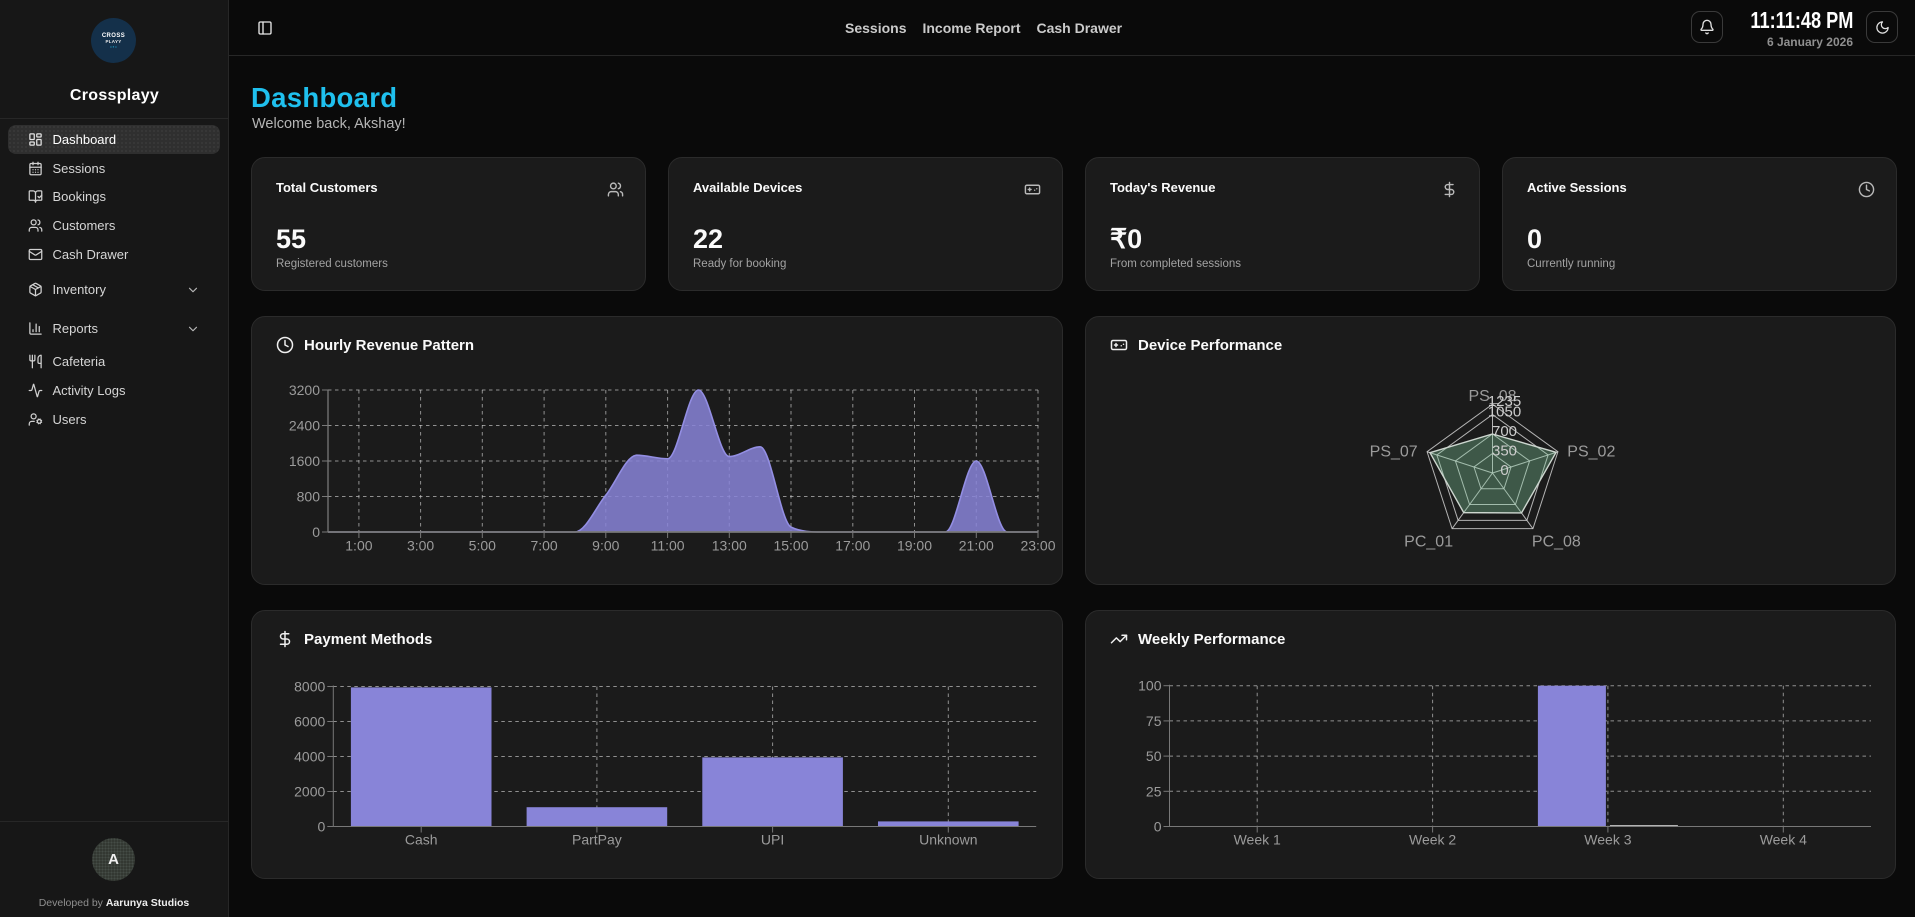 The image size is (1915, 917). What do you see at coordinates (1428, 542) in the screenshot?
I see `svg-text: PC_01` at bounding box center [1428, 542].